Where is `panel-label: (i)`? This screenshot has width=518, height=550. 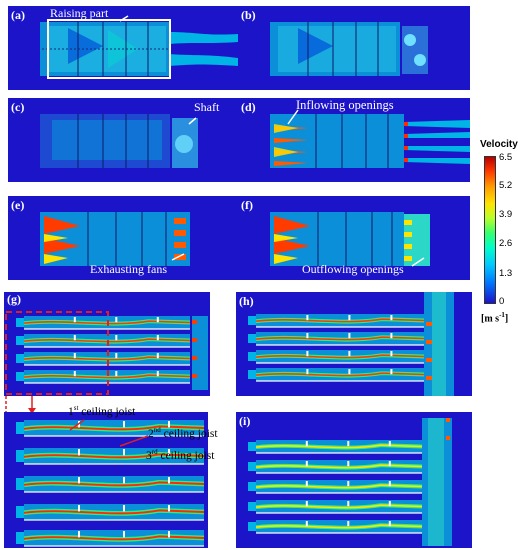
panel-label: (i) is located at coordinates (245, 421).